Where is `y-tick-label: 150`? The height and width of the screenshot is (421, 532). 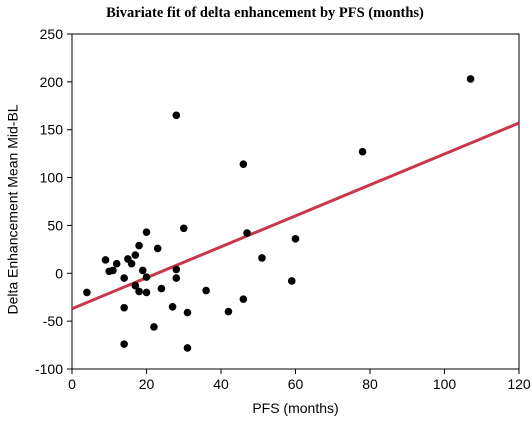
y-tick-label: 150 is located at coordinates (52, 130).